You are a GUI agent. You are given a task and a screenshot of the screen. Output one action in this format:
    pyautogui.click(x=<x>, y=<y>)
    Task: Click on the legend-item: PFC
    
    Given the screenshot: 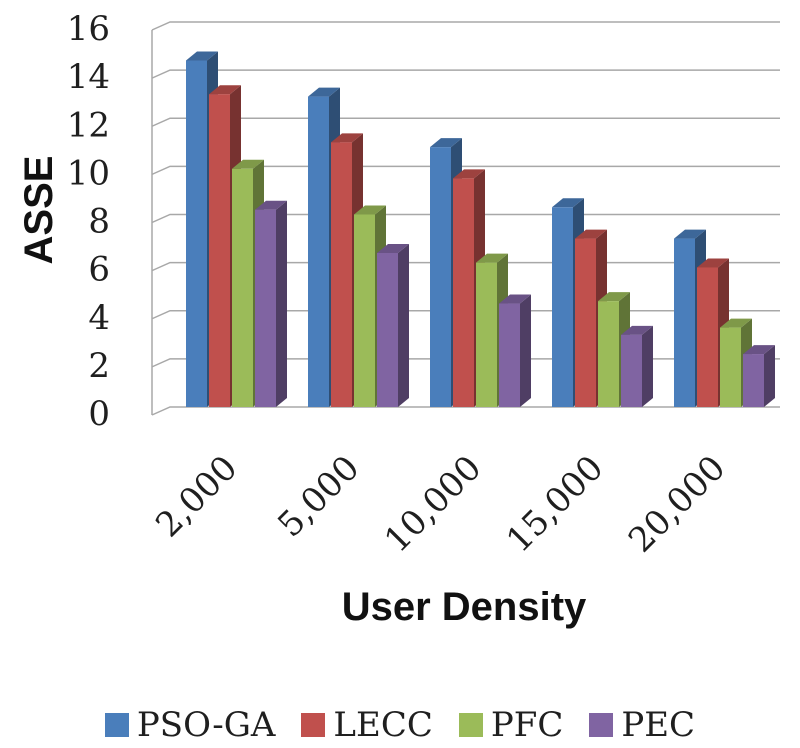 What is the action you would take?
    pyautogui.click(x=511, y=725)
    